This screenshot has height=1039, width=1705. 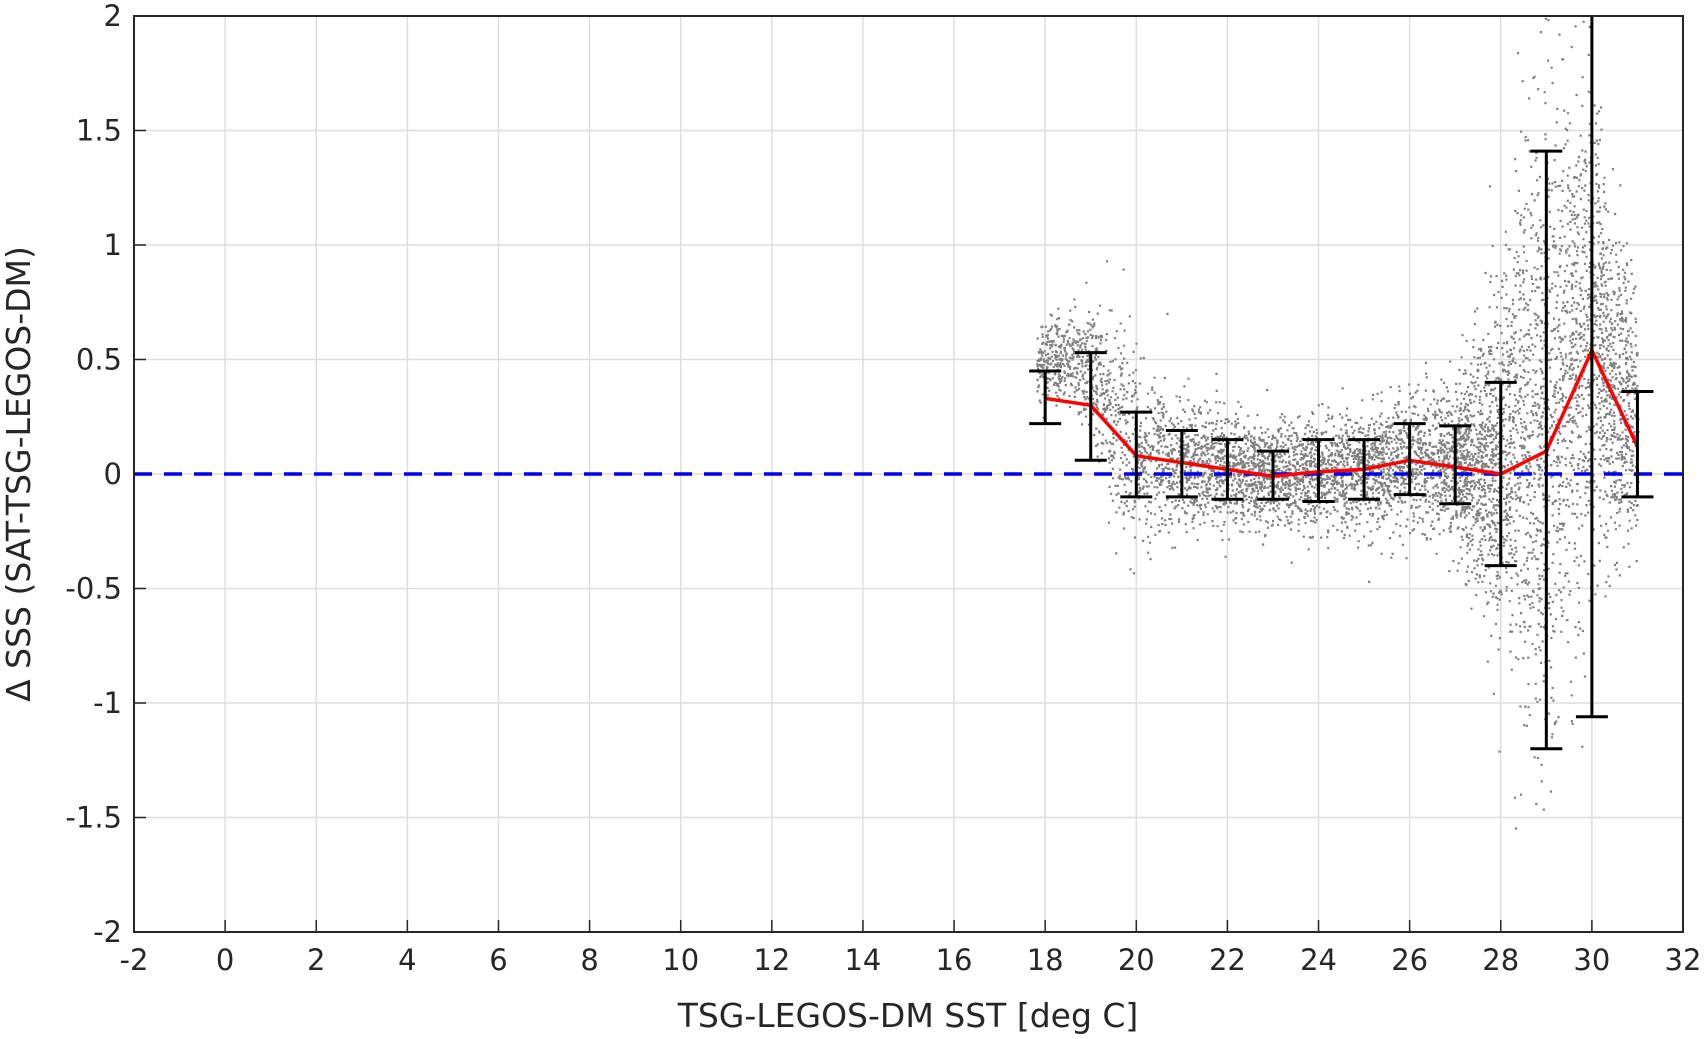 What do you see at coordinates (113, 245) in the screenshot?
I see `y-tick-label: 1` at bounding box center [113, 245].